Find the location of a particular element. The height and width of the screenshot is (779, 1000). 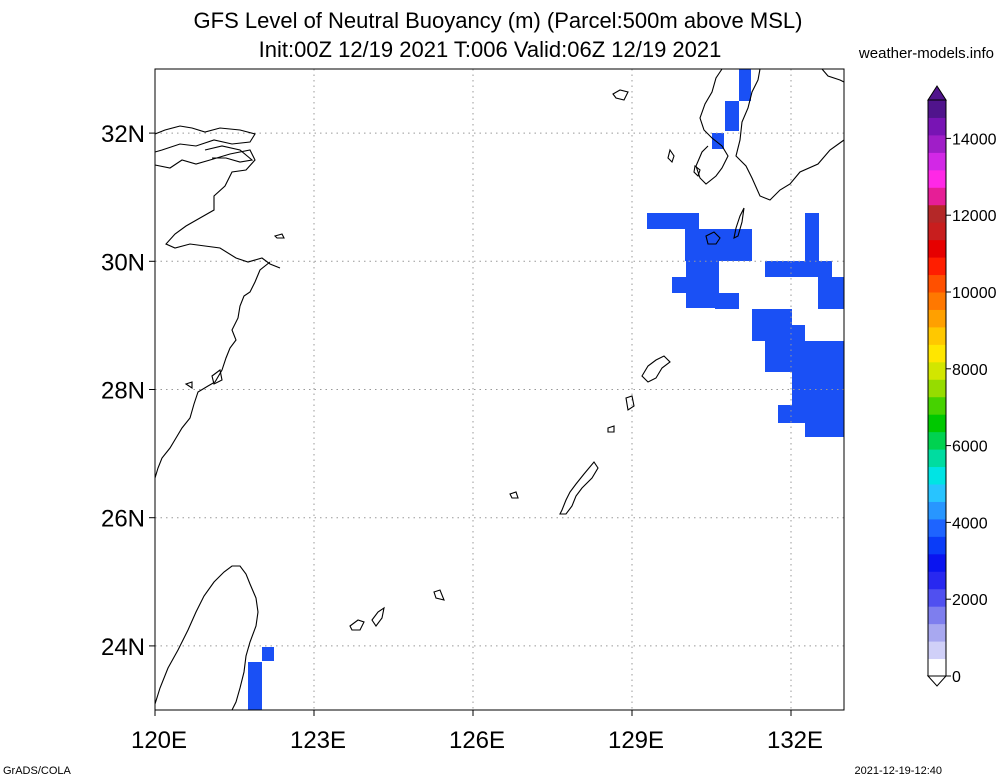

colorbar-label: 0 is located at coordinates (956, 677).